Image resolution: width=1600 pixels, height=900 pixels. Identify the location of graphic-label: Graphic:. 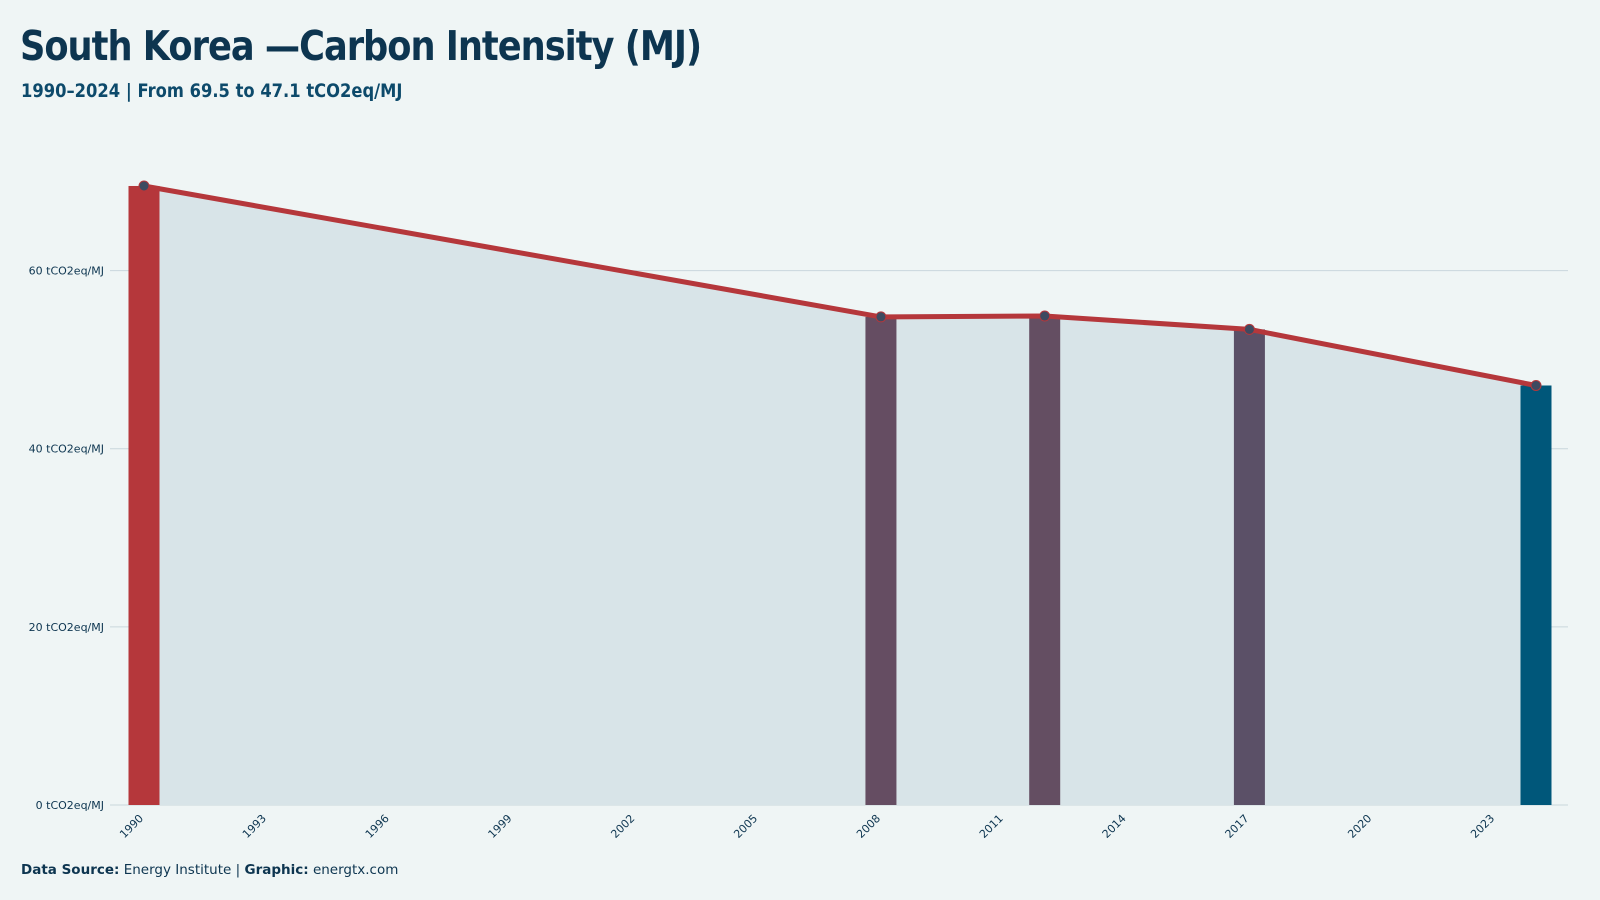
(276, 870).